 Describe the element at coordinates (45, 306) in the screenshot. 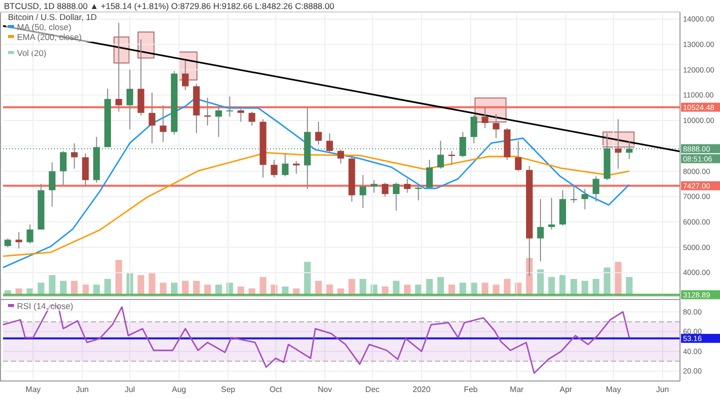

I see `legend-label: RSI (14, close)` at that location.